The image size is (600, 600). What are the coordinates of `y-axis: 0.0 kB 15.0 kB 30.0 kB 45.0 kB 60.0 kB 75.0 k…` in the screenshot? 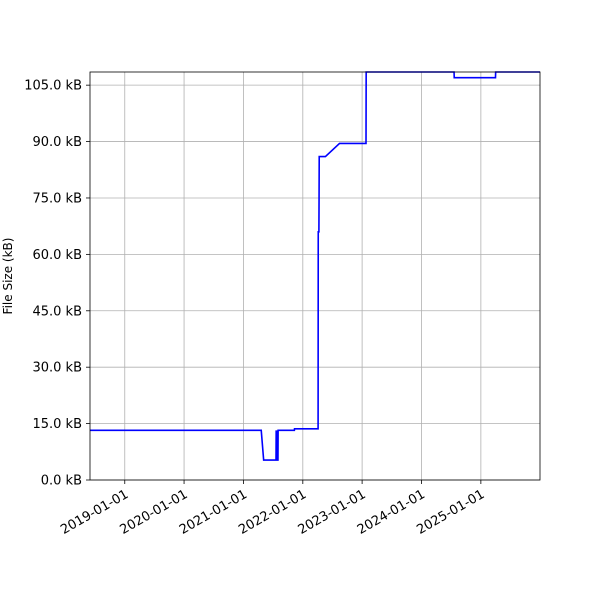 It's located at (57, 284).